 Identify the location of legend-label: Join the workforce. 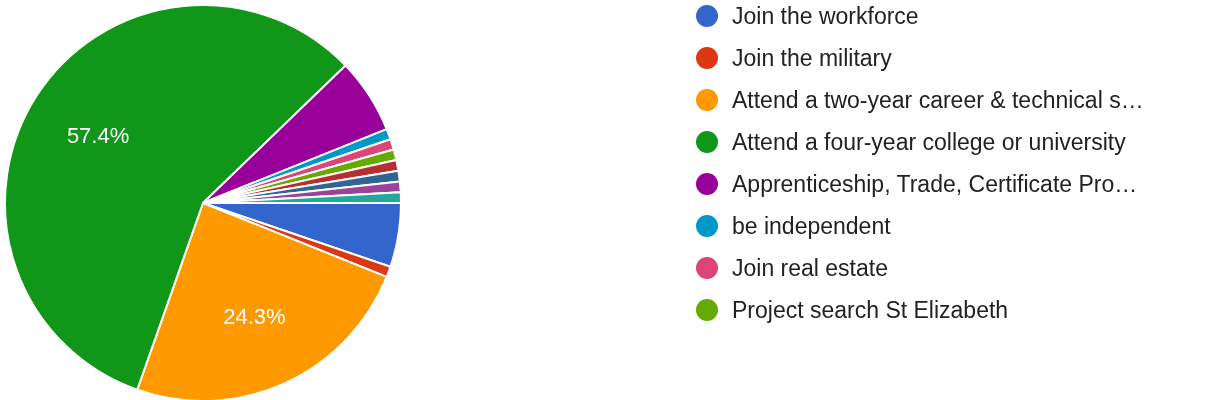
(825, 16).